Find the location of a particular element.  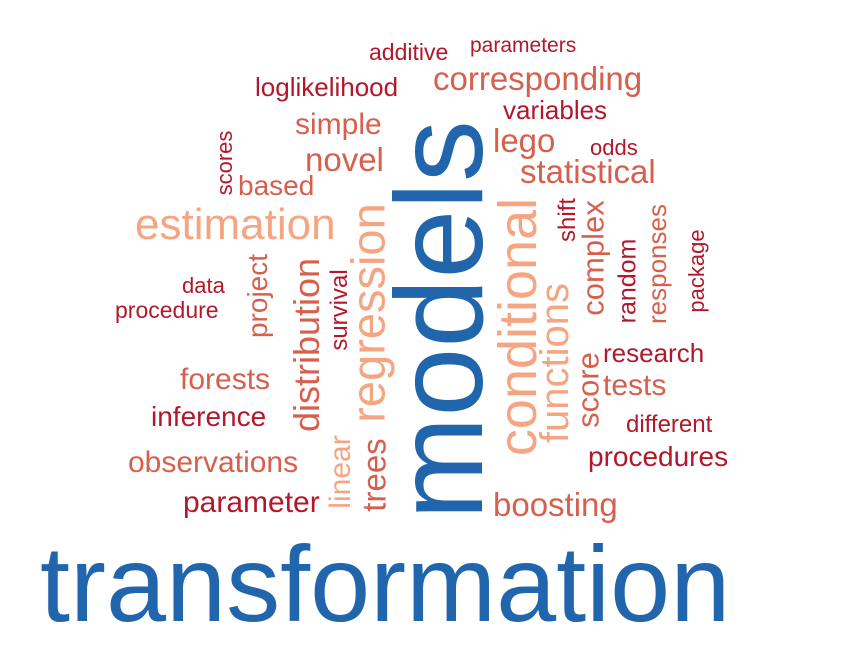

word-statistical: statistical is located at coordinates (588, 171).